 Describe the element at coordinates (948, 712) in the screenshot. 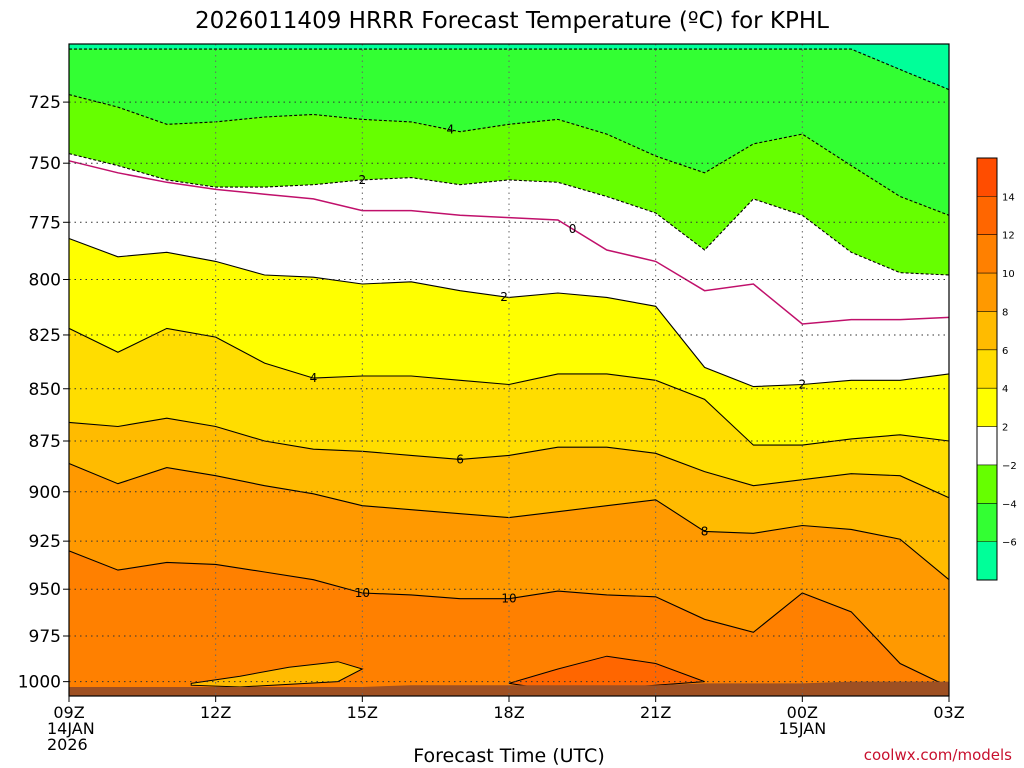

I see `x-tick-label-27-0: 03Z` at that location.